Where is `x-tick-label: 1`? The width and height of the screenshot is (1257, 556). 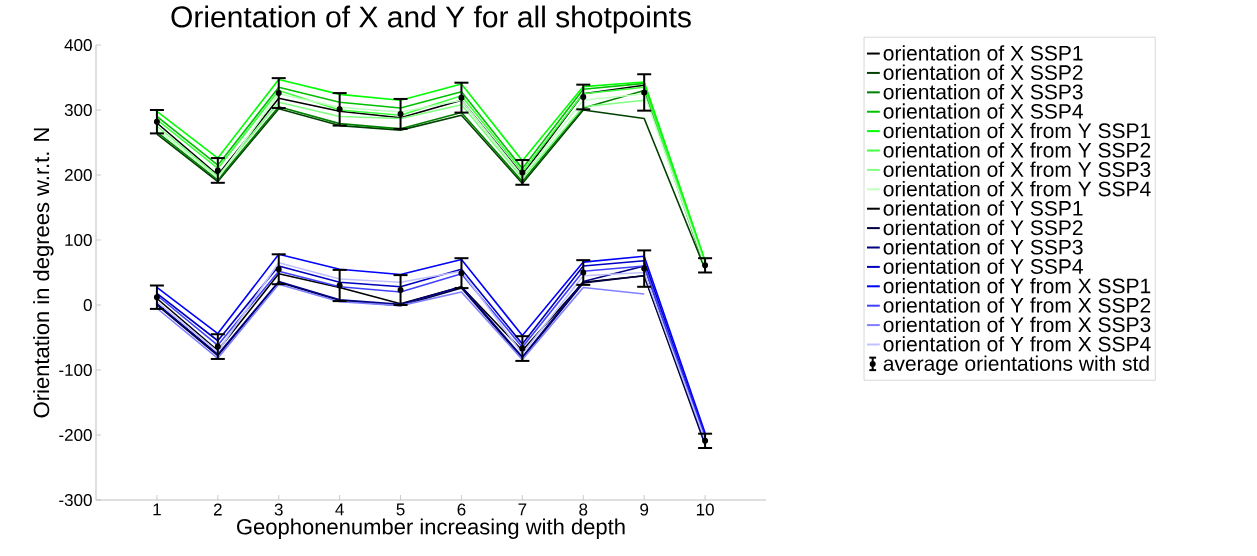 x-tick-label: 1 is located at coordinates (157, 509).